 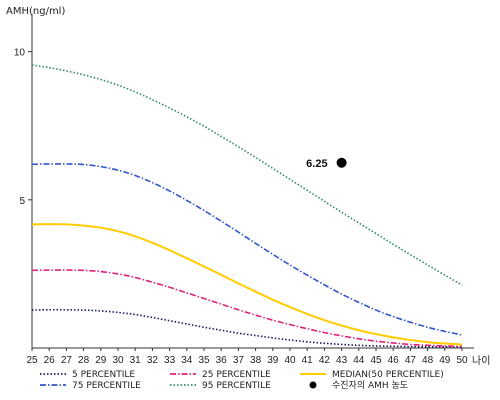 What do you see at coordinates (359, 360) in the screenshot?
I see `x-tick-label: 44` at bounding box center [359, 360].